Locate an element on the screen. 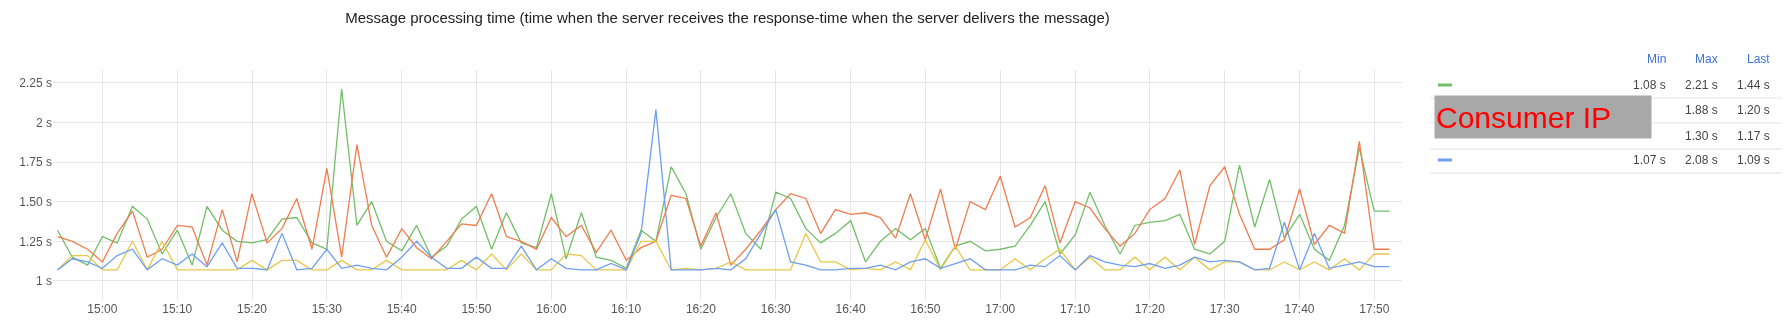  x-tick-label: 17:50 is located at coordinates (1374, 309).